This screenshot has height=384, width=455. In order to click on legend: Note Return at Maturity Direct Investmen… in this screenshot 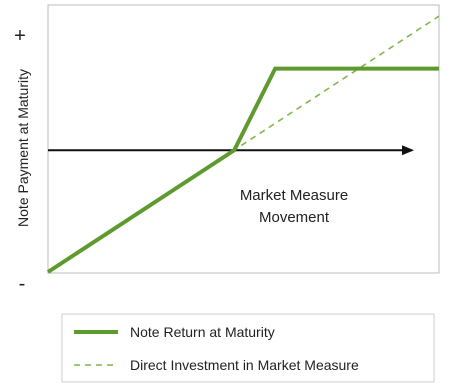, I will do `click(248, 348)`.